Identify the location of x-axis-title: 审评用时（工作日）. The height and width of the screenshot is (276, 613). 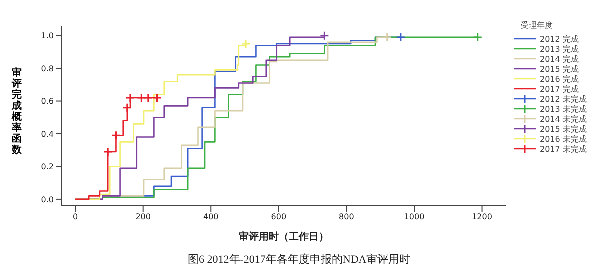
(284, 237).